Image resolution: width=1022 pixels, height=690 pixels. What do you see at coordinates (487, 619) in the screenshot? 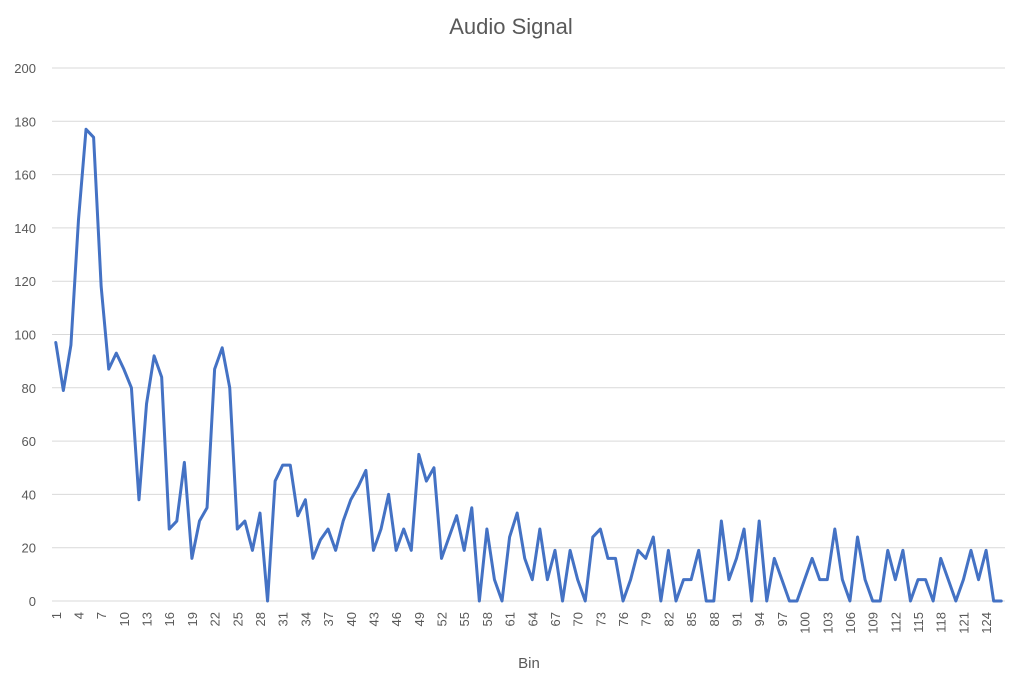
I see `x-tick-label: 58` at bounding box center [487, 619].